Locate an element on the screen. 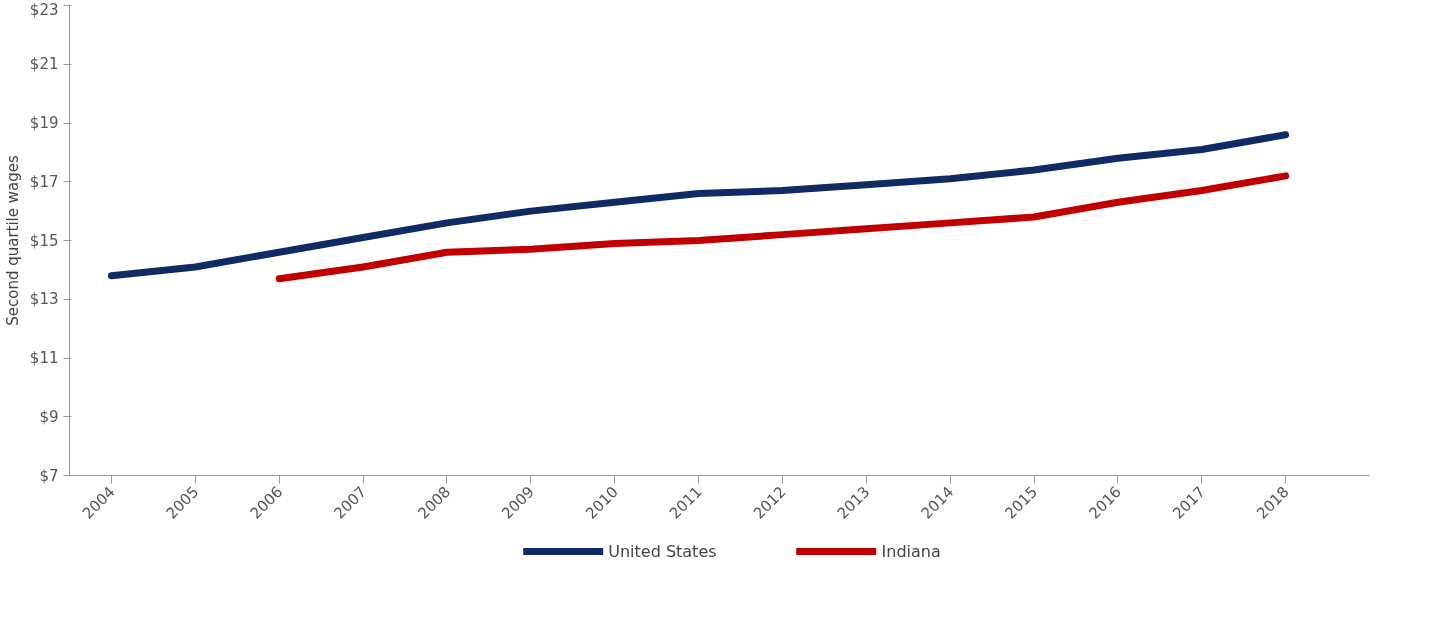 This screenshot has height=637, width=1440. y-tick-label: $9 is located at coordinates (49, 416).